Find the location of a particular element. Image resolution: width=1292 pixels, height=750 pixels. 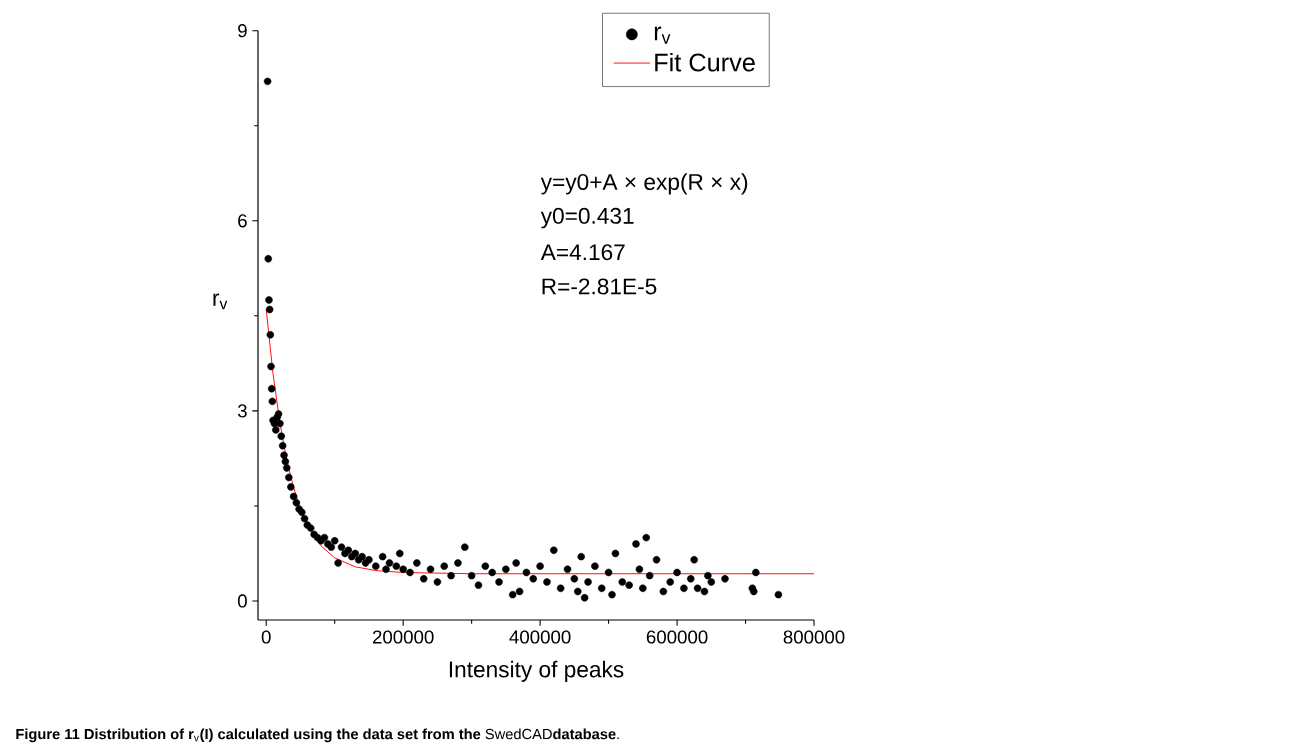

annotation: y0=0.431 is located at coordinates (587, 218).